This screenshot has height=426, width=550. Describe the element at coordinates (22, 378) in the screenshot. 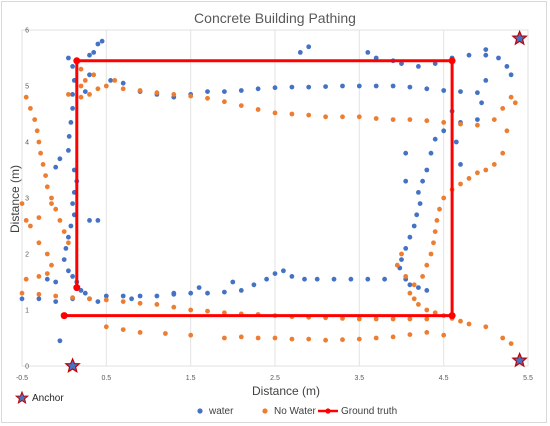

I see `x-tick-label: -0.5` at that location.